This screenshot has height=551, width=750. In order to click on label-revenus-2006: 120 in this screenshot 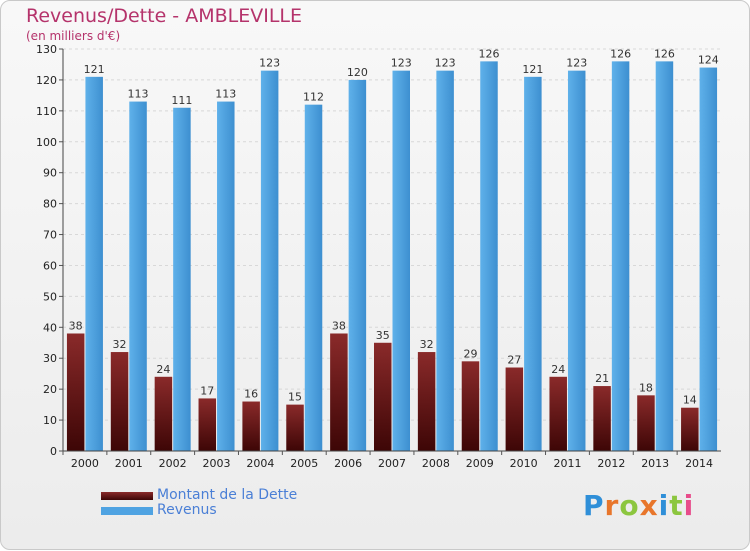, I will do `click(357, 72)`.